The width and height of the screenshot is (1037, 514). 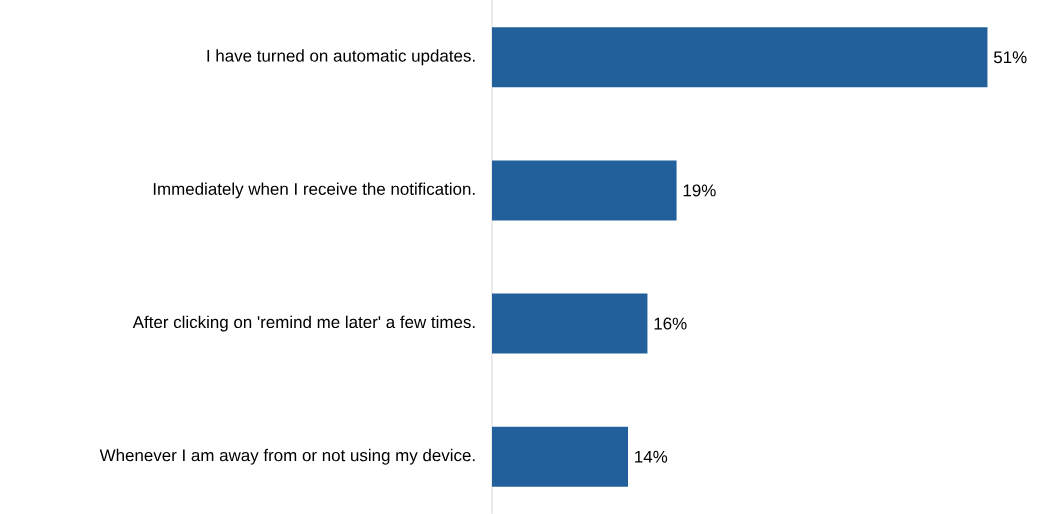 What do you see at coordinates (303, 323) in the screenshot?
I see `y-tick-label: After clicking on 'remind me later' a few times.` at bounding box center [303, 323].